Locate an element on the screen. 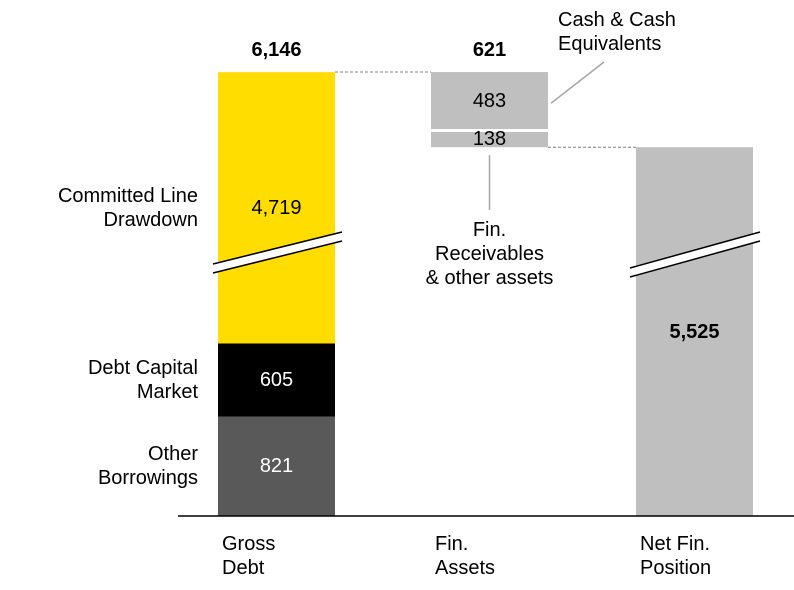  series-name: Committed Line Drawdown is located at coordinates (127, 207).